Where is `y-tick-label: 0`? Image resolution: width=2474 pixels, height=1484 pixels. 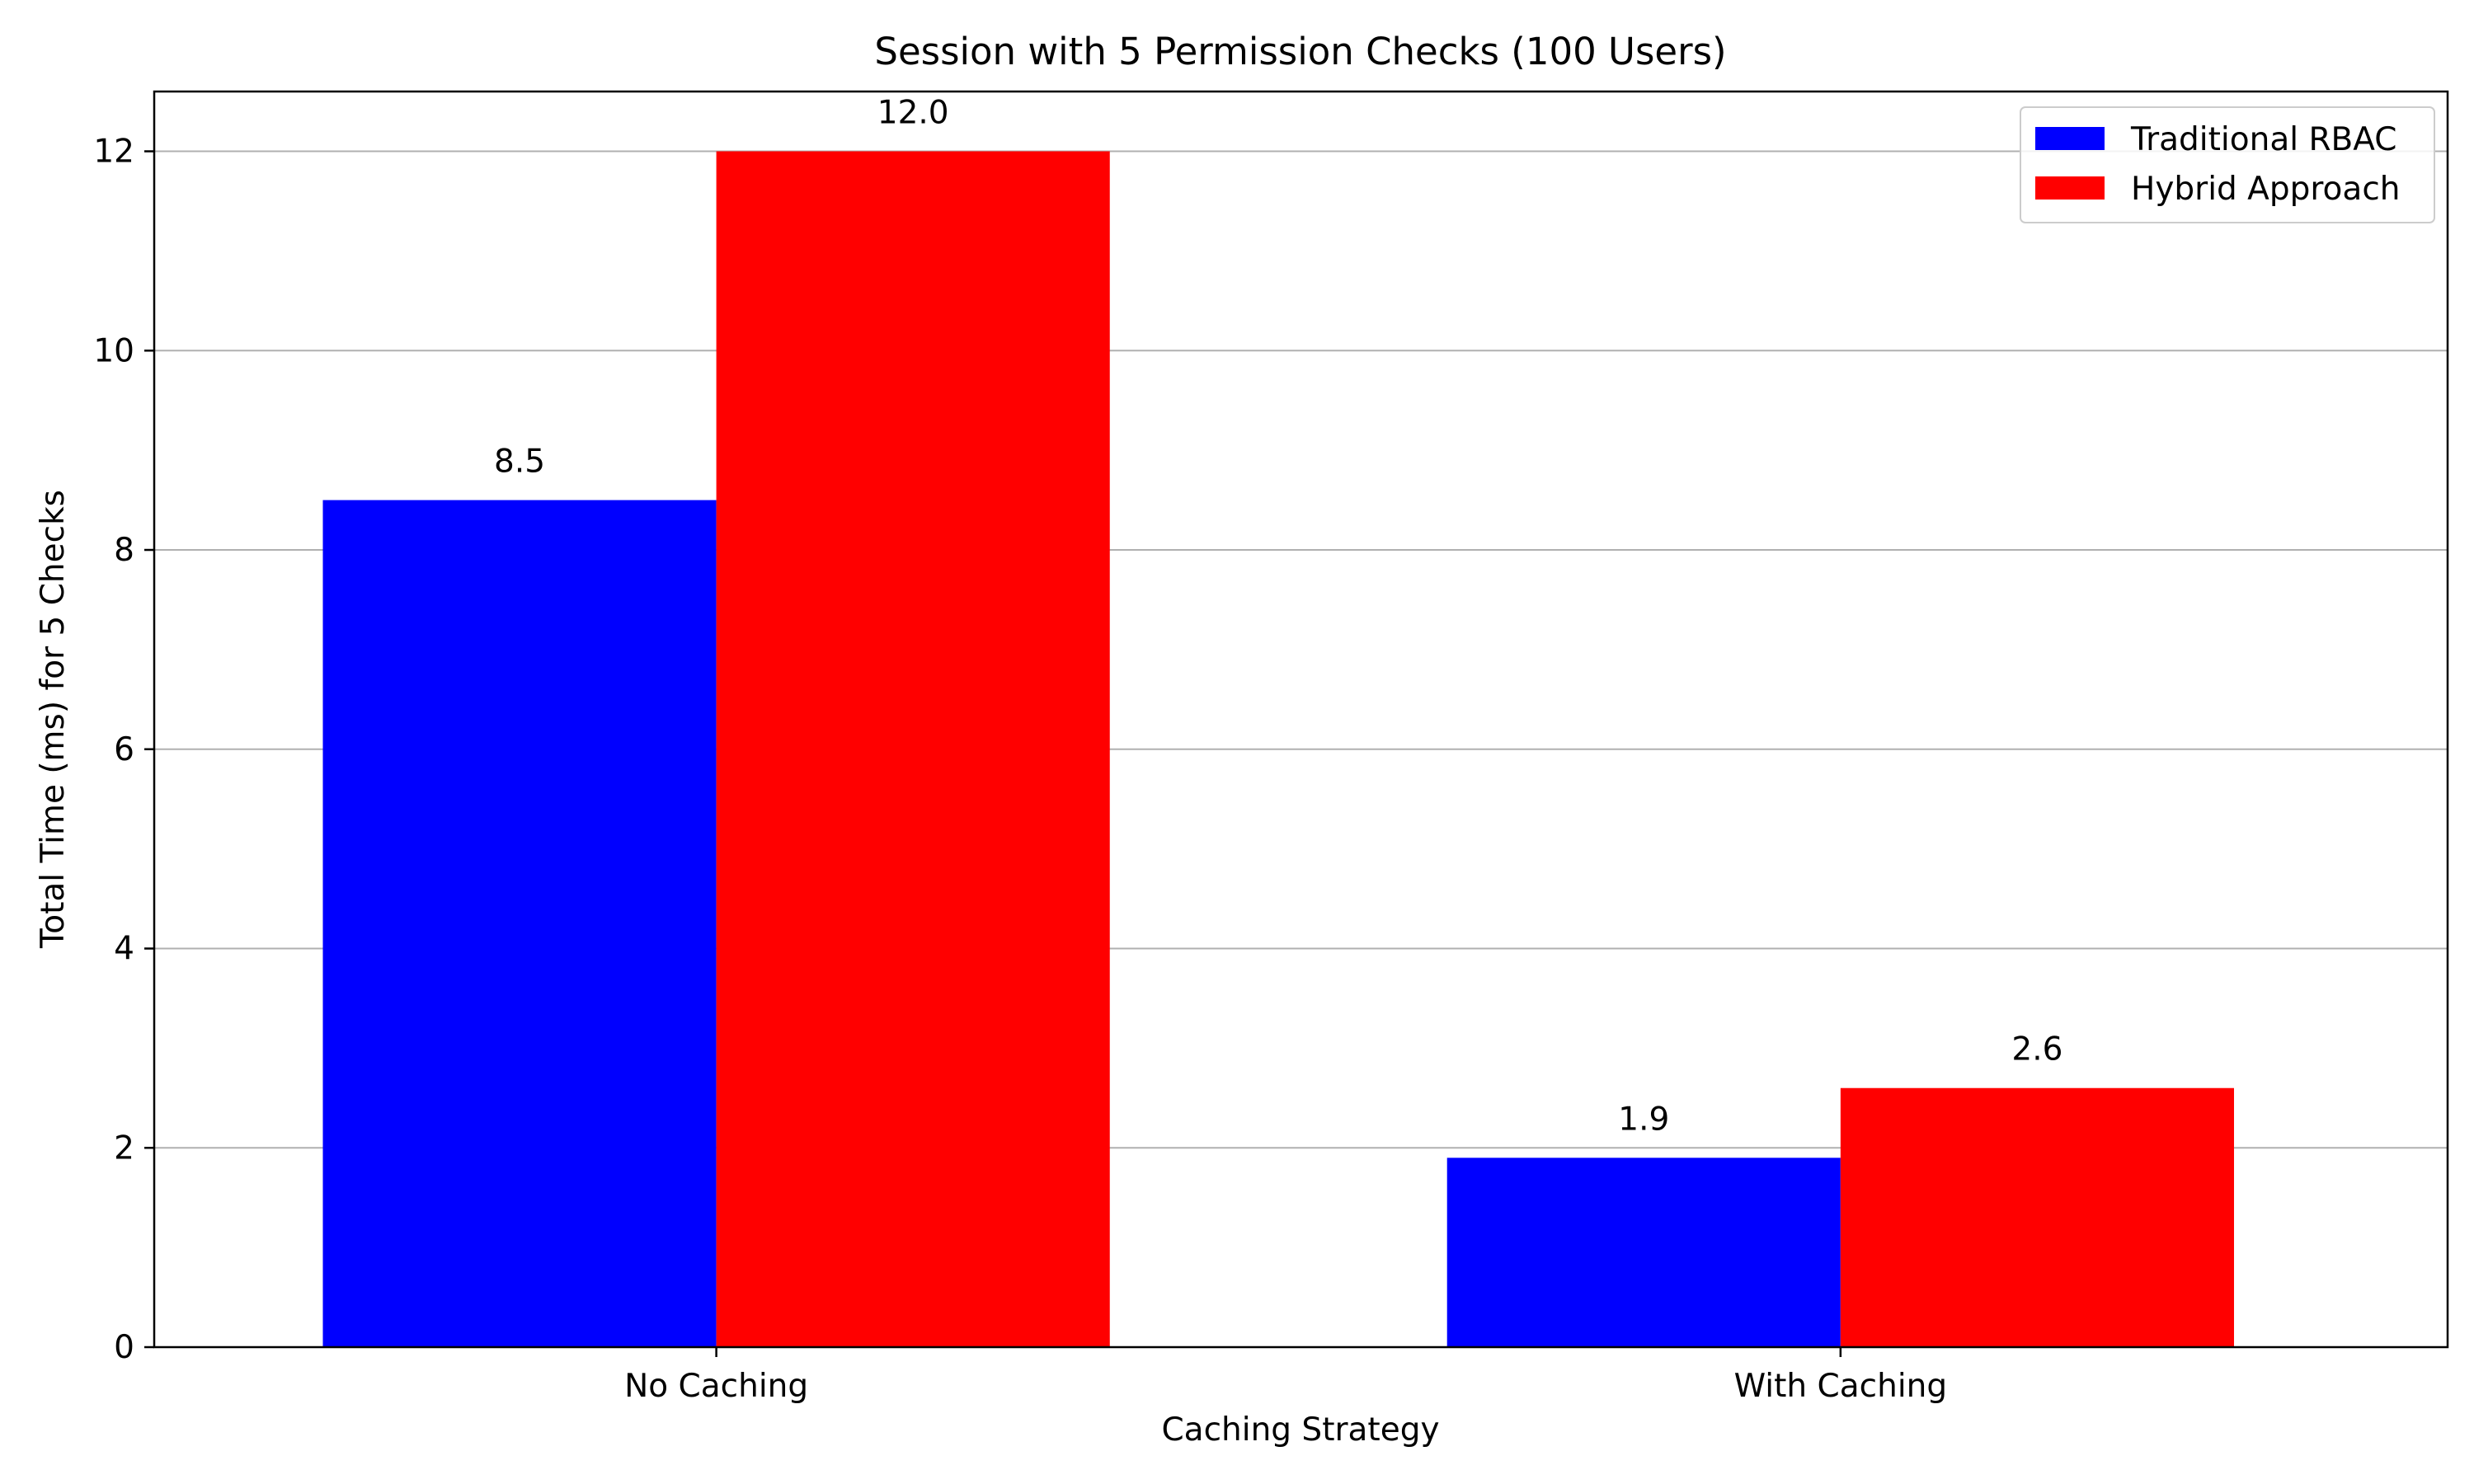
y-tick-label: 0 is located at coordinates (124, 1347).